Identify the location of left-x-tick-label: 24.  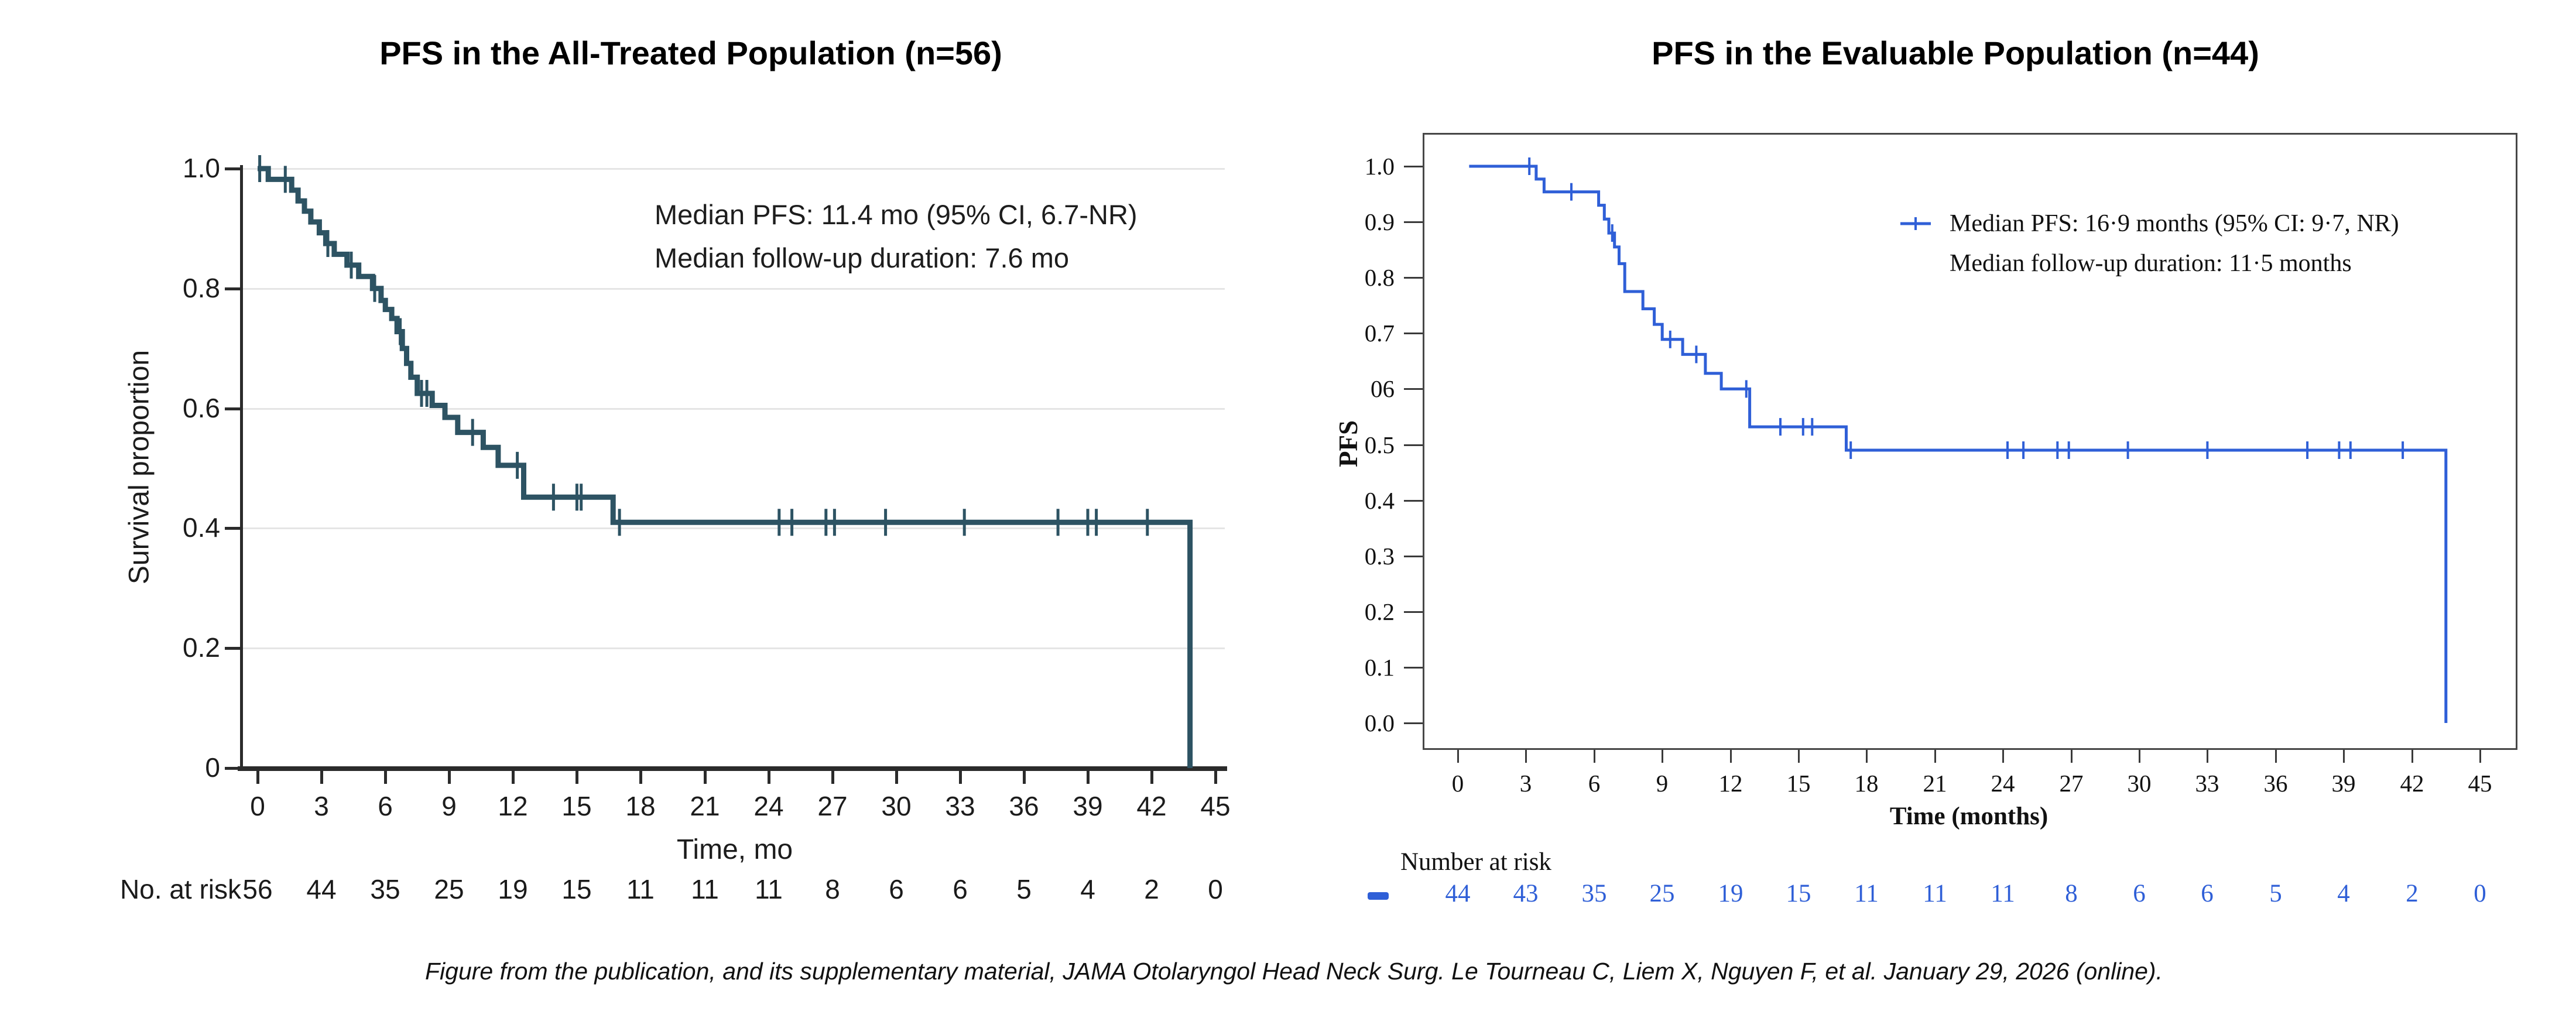
(769, 806).